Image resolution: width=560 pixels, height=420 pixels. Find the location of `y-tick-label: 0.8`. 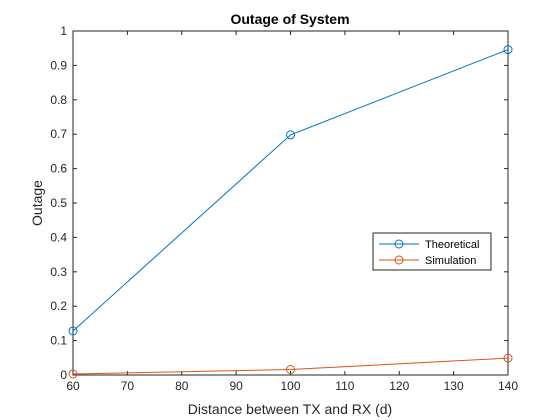

y-tick-label: 0.8 is located at coordinates (58, 100).